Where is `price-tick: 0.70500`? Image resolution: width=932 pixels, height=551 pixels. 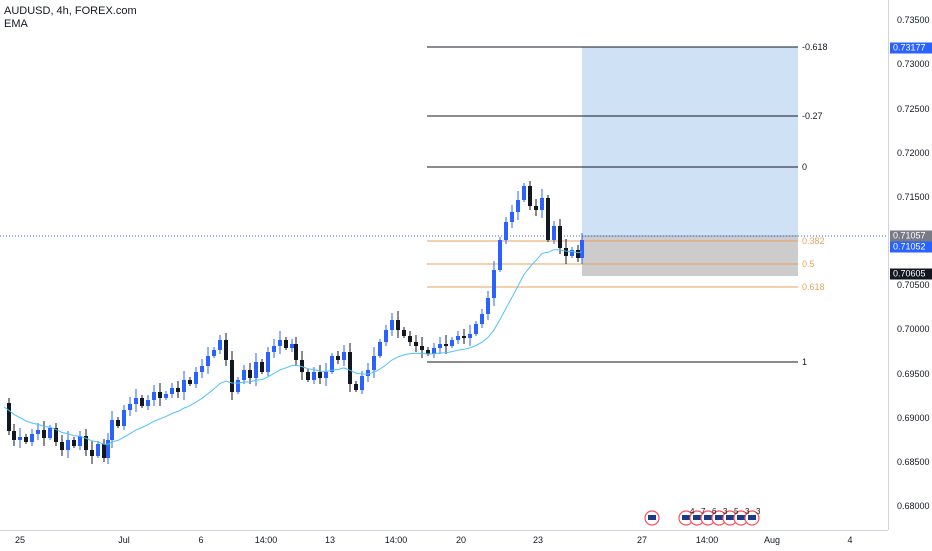 price-tick: 0.70500 is located at coordinates (913, 285).